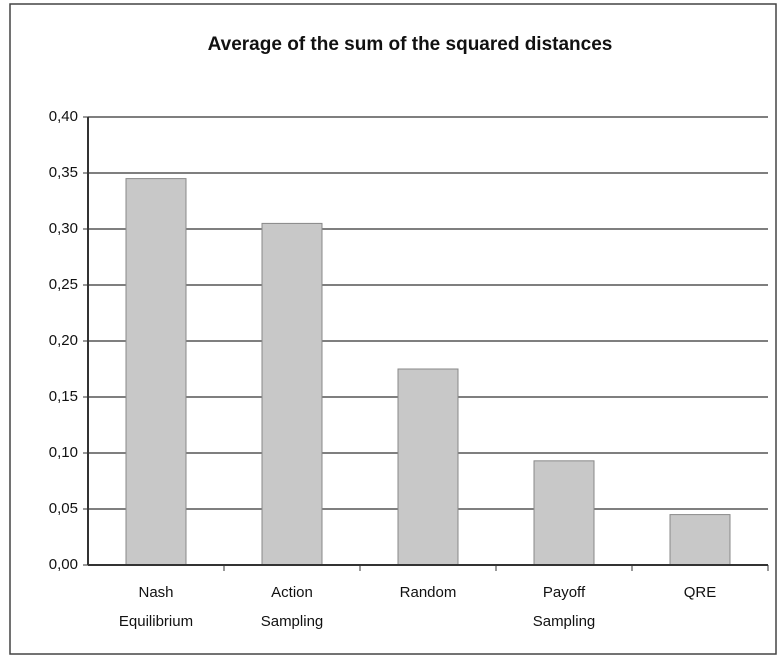  Describe the element at coordinates (63, 116) in the screenshot. I see `y-tick-label: 0,40` at that location.